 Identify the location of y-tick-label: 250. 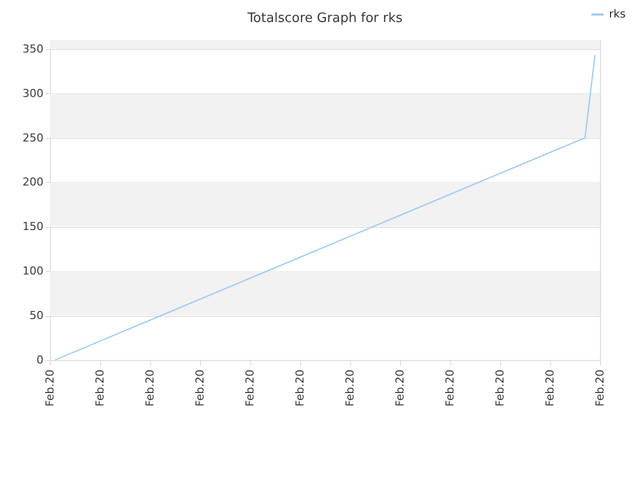
(33, 137).